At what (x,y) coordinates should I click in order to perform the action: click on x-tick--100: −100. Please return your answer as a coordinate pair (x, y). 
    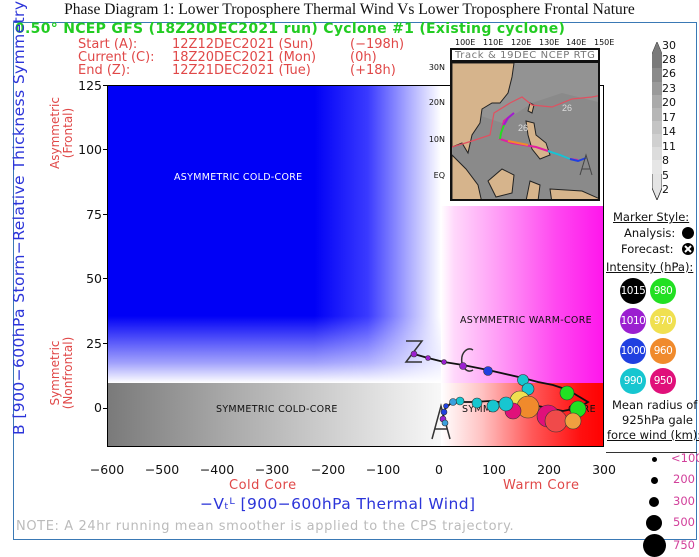
    Looking at the image, I should click on (383, 469).